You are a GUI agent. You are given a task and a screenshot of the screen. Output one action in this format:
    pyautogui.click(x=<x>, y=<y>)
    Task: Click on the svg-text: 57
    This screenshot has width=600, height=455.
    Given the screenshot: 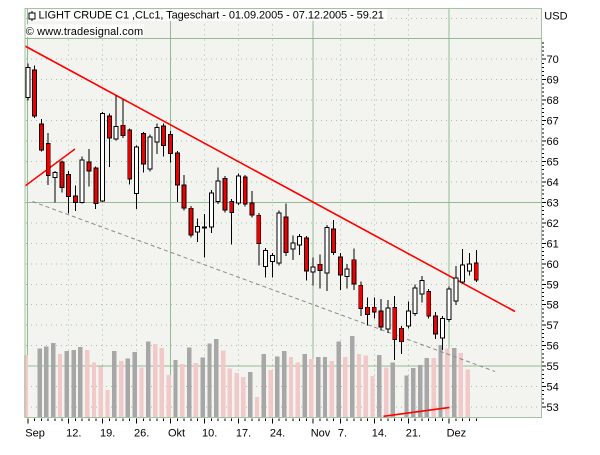 What is the action you would take?
    pyautogui.click(x=553, y=326)
    